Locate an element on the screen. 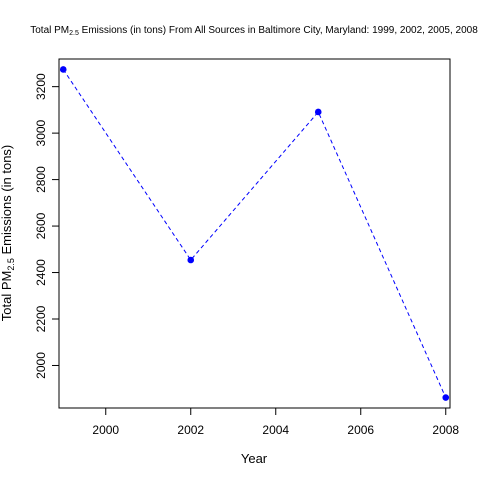 This screenshot has height=480, width=480. y-axis: 2000 2200 2400 2600 2800 3000 3200 is located at coordinates (47, 226).